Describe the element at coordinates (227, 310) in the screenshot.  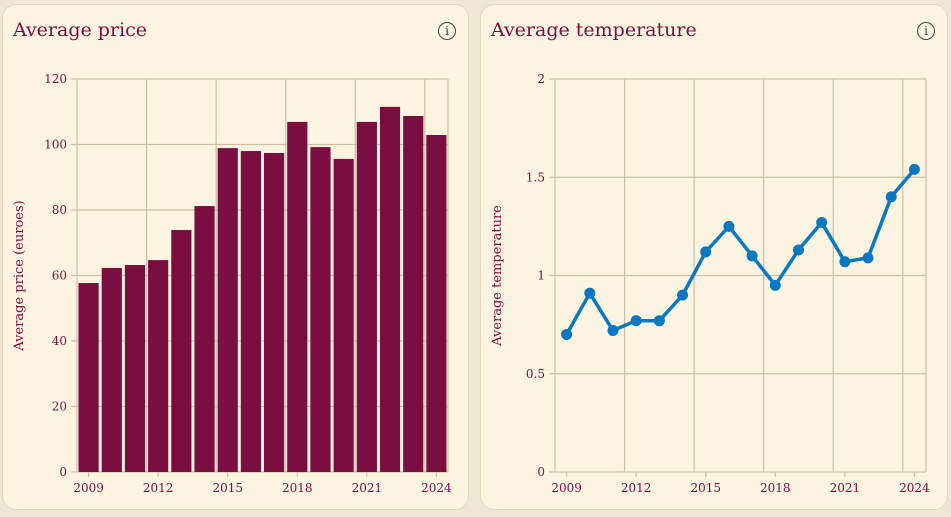
I see `bar-2015` at that location.